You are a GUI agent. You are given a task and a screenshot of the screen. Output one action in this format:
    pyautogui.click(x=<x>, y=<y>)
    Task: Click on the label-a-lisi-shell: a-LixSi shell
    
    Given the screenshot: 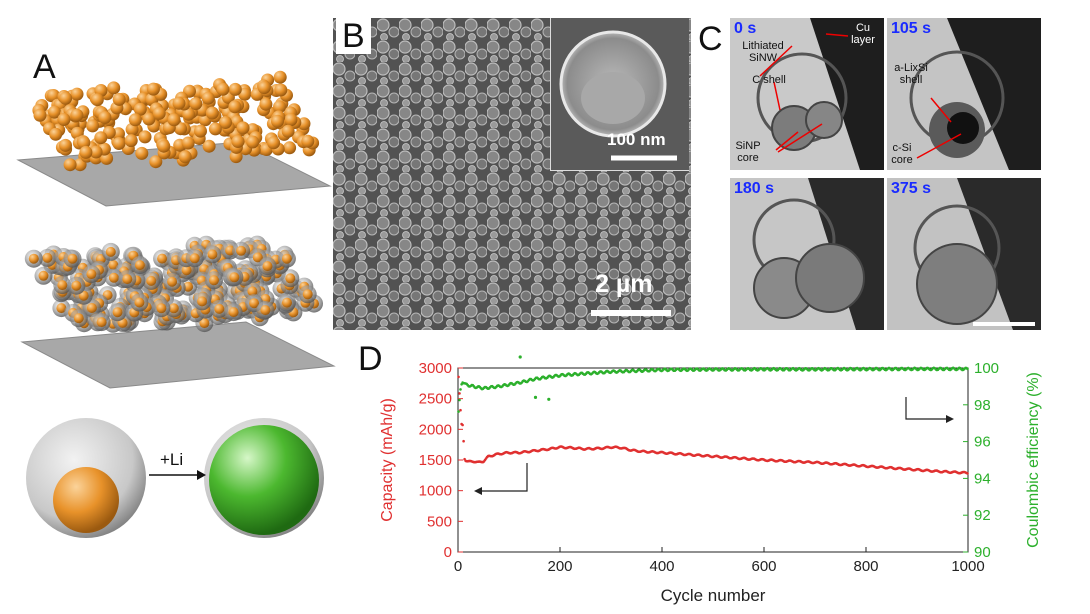 What is the action you would take?
    pyautogui.click(x=911, y=74)
    